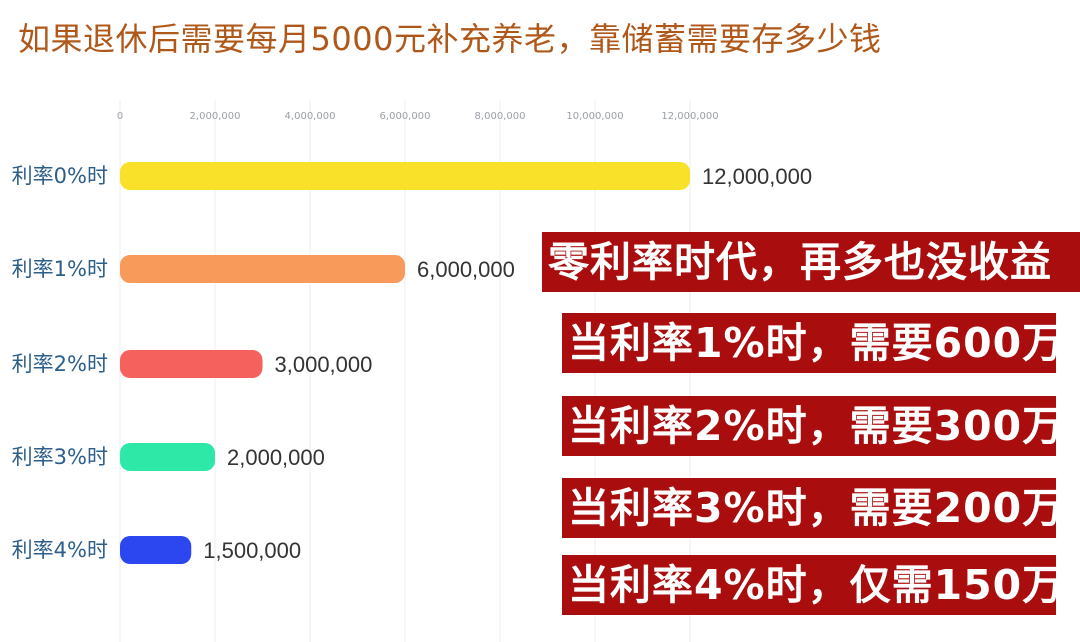  I want to click on x-tick-label: 0, so click(120, 116).